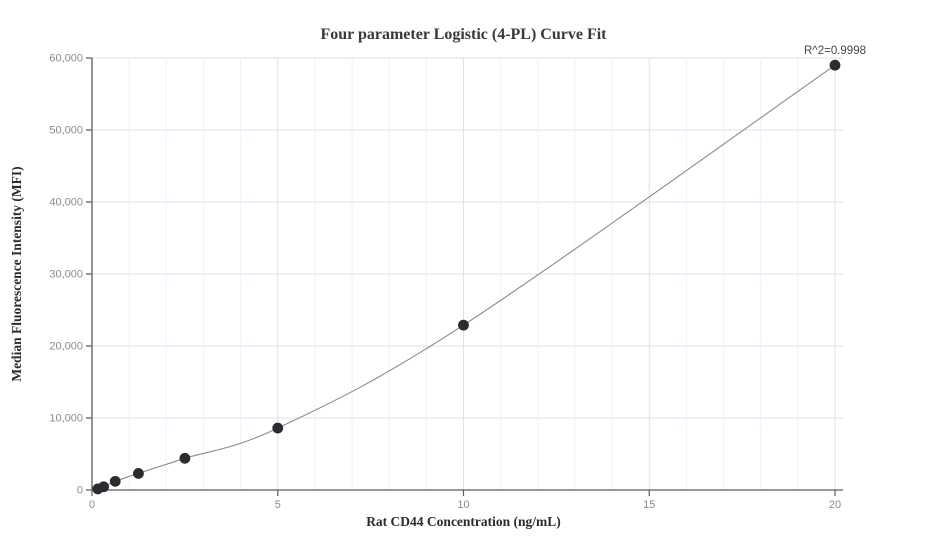  Describe the element at coordinates (66, 275) in the screenshot. I see `y-tick-label: 30,000` at that location.